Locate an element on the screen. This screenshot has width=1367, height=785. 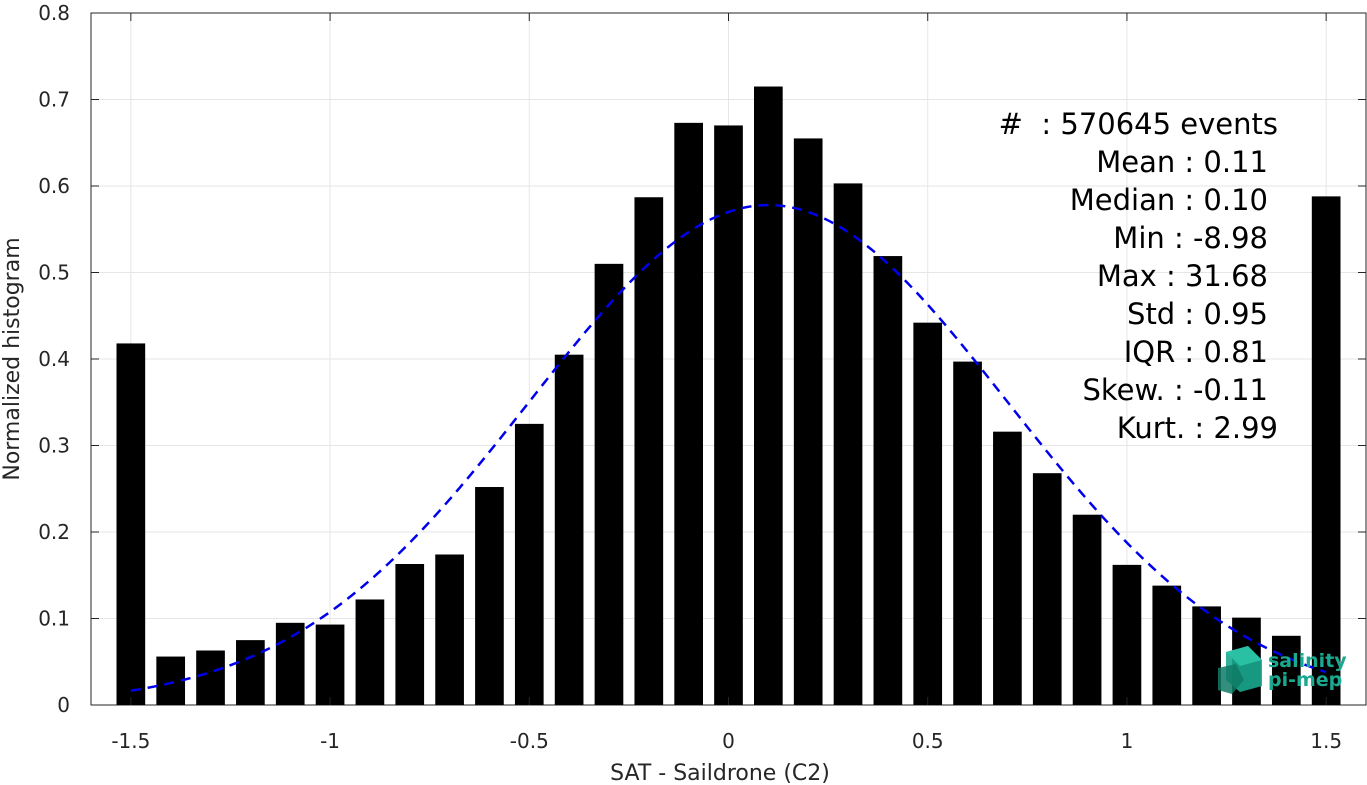
stat-line: Skew. : -0.11 is located at coordinates (1175, 390).